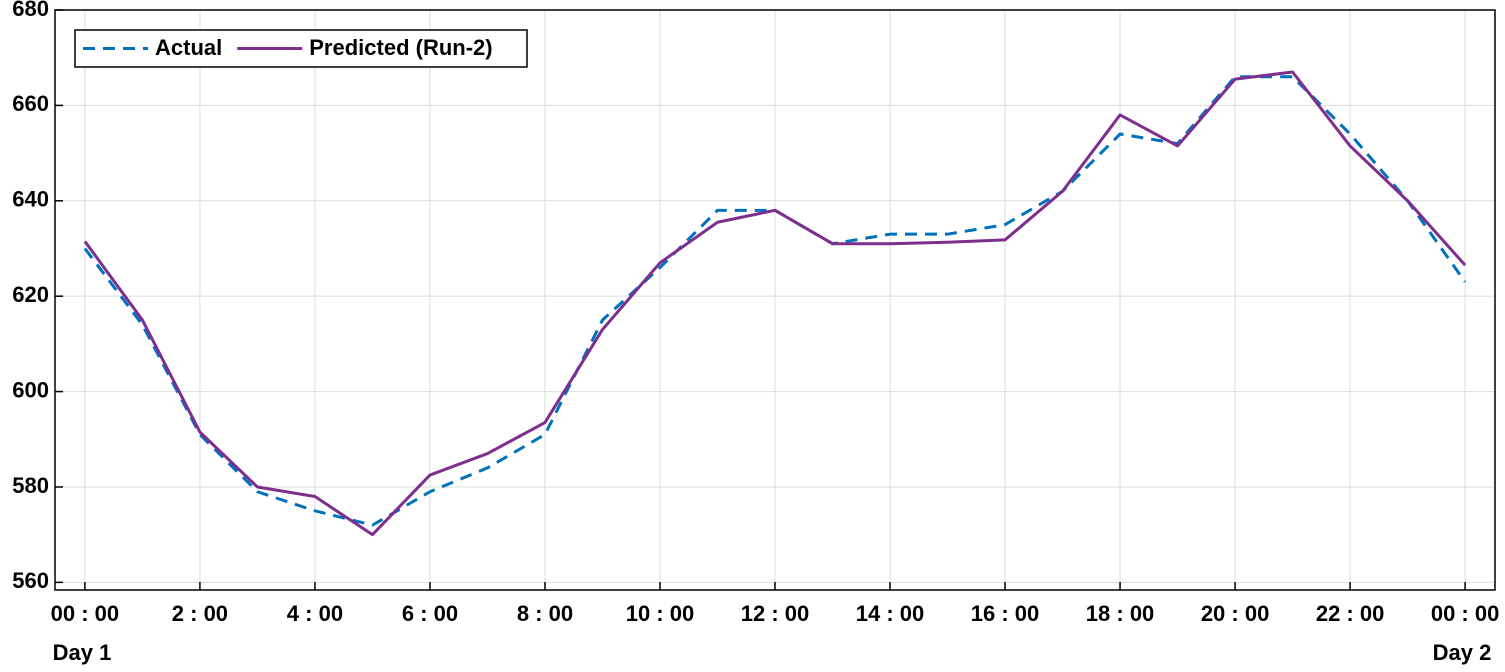 The height and width of the screenshot is (672, 1505). What do you see at coordinates (30, 294) in the screenshot?
I see `y-tick-label: 620` at bounding box center [30, 294].